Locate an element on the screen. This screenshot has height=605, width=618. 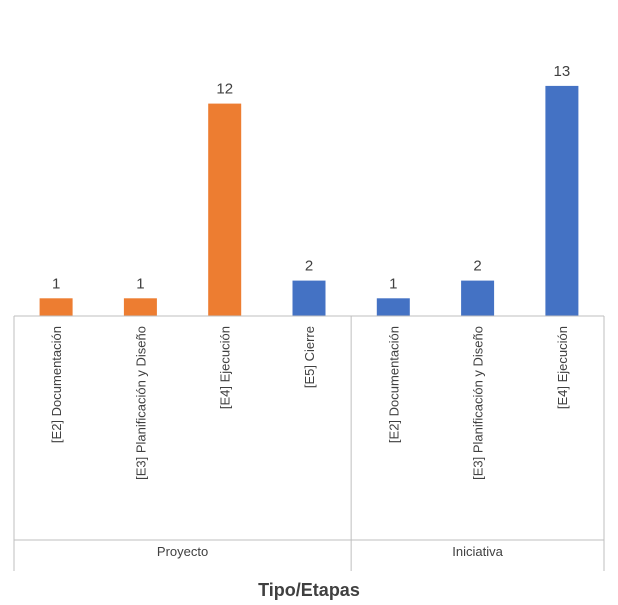
group-label: Iniciativa is located at coordinates (477, 551).